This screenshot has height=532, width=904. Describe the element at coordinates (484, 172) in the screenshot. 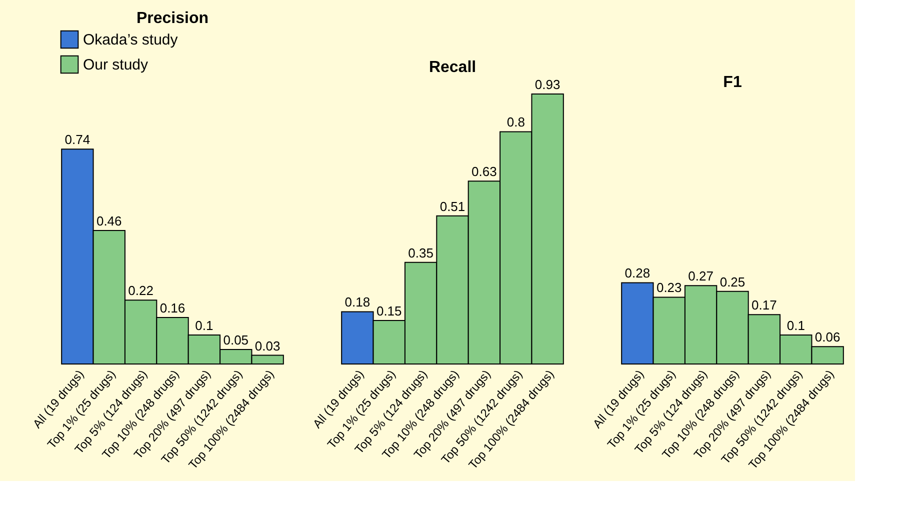

I see `data-label: 0.63` at that location.